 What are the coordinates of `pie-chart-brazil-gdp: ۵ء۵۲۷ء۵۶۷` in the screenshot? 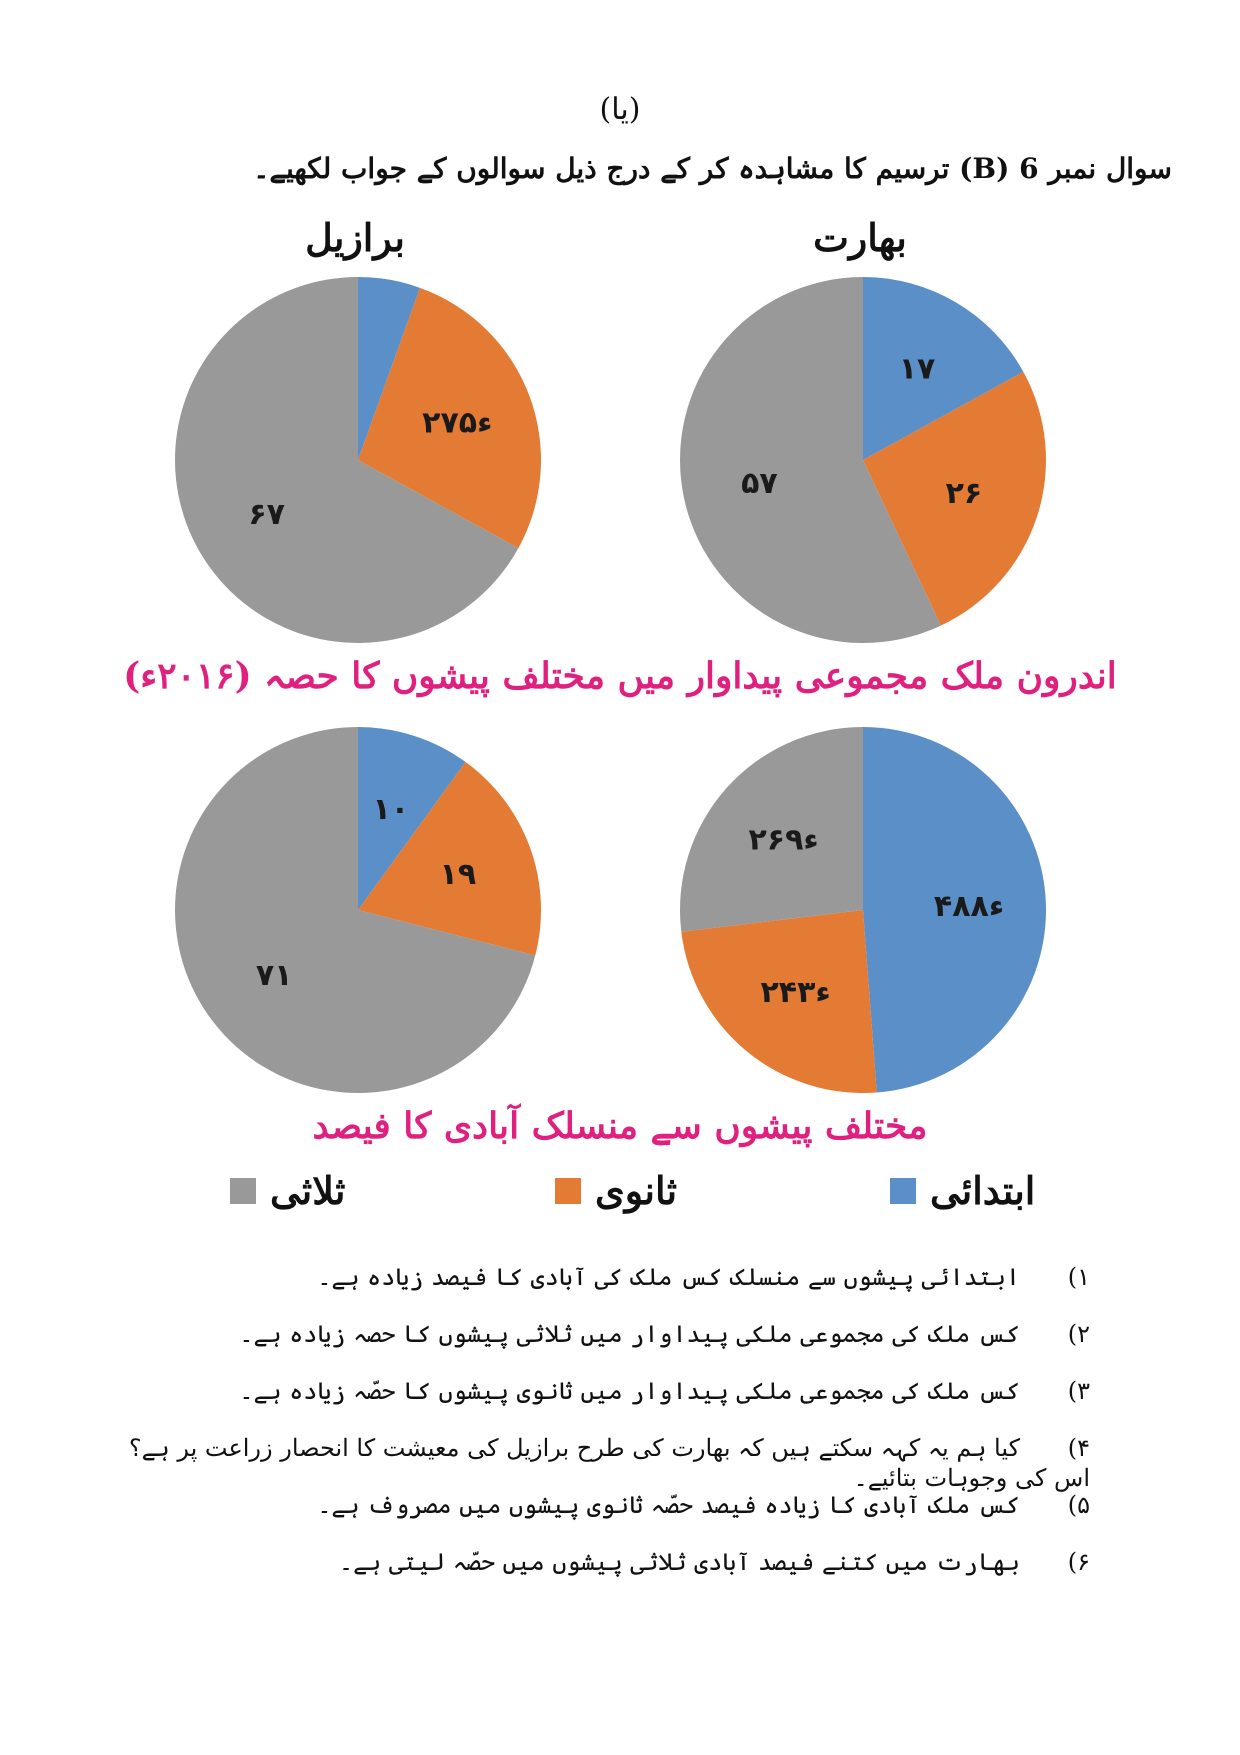 It's located at (358, 460).